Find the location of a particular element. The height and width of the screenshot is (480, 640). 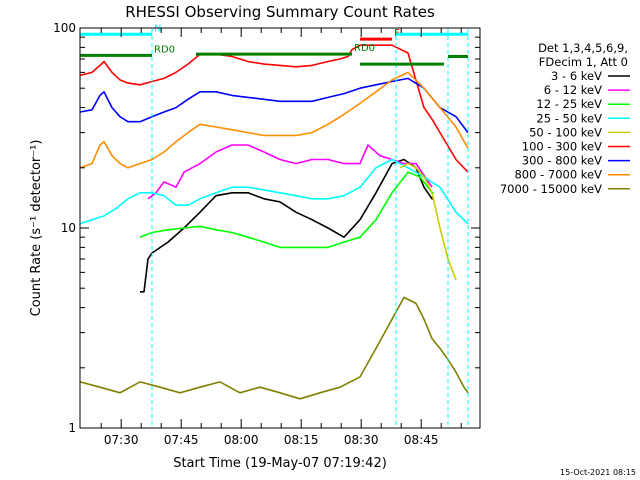

x-axis-label: Start Time (19-May-07 07:19:42) is located at coordinates (280, 463).